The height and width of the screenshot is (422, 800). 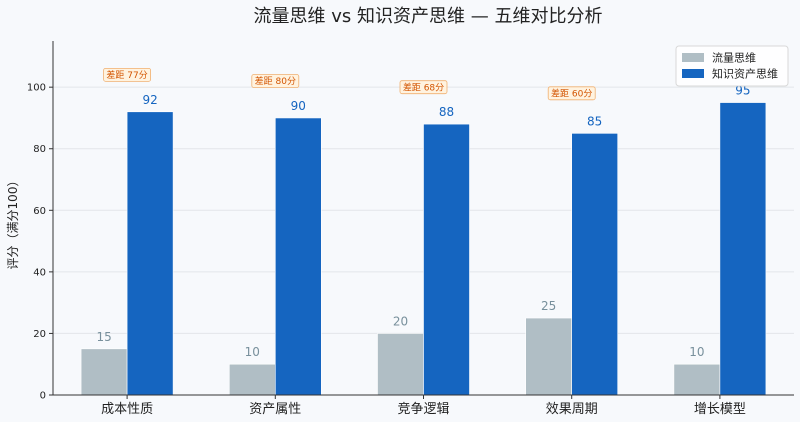 I want to click on gap-annotation: 差距 68分, so click(x=423, y=87).